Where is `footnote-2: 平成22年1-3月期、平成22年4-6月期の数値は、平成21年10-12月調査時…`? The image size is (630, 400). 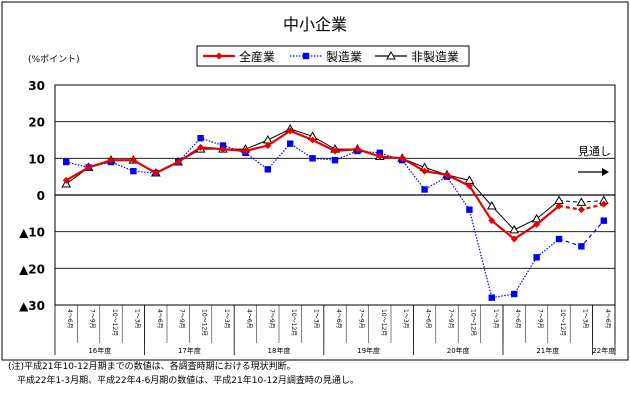 footnote-2: 平成22年1-3月期、平成22年4-6月期の数値は、平成21年10-12月調査時… is located at coordinates (183, 381).